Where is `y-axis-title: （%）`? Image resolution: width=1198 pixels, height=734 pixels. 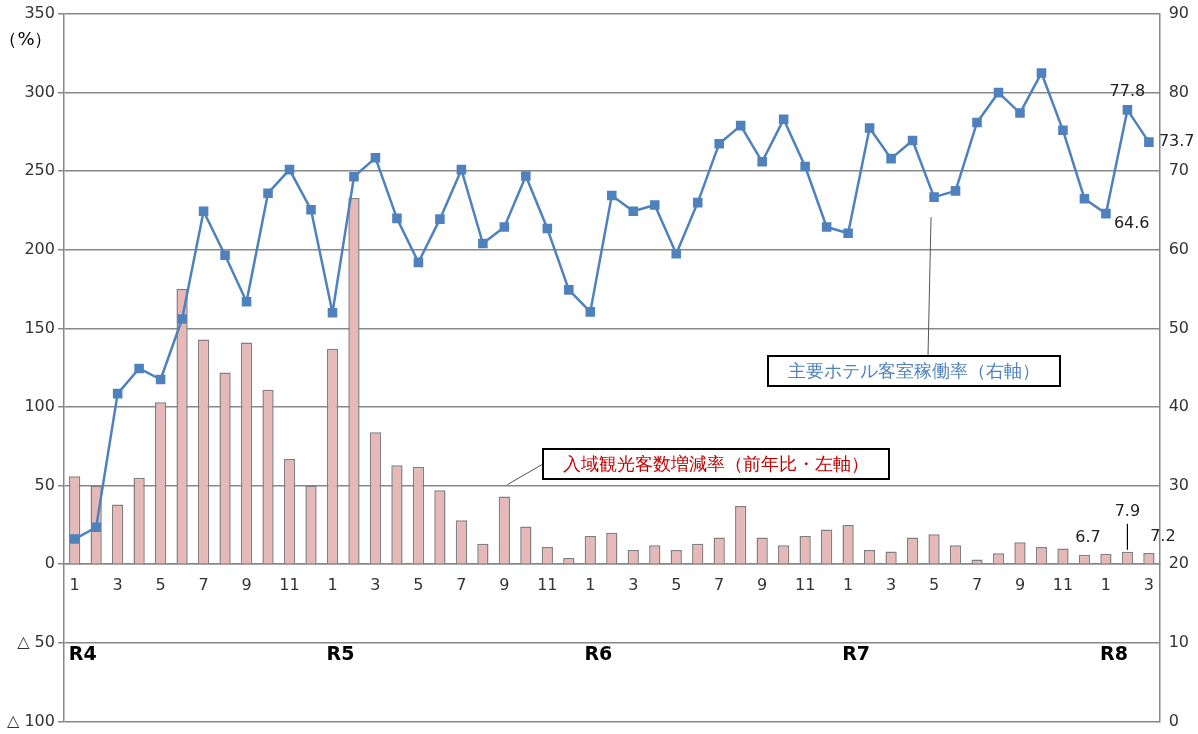 y-axis-title: （%） is located at coordinates (26, 38).